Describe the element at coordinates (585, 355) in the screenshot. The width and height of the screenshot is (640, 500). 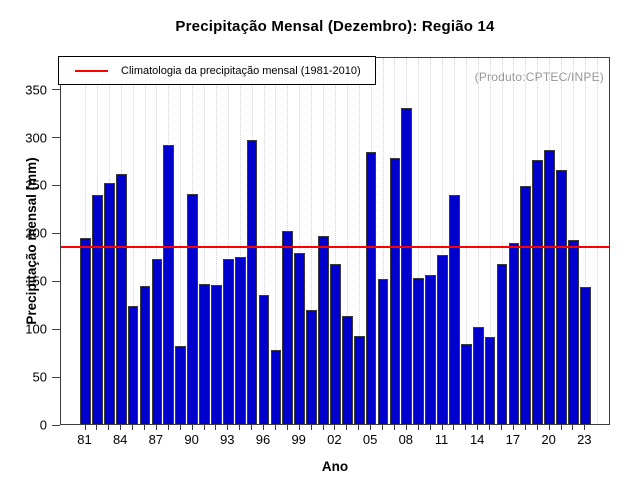
I see `bar-2023` at that location.